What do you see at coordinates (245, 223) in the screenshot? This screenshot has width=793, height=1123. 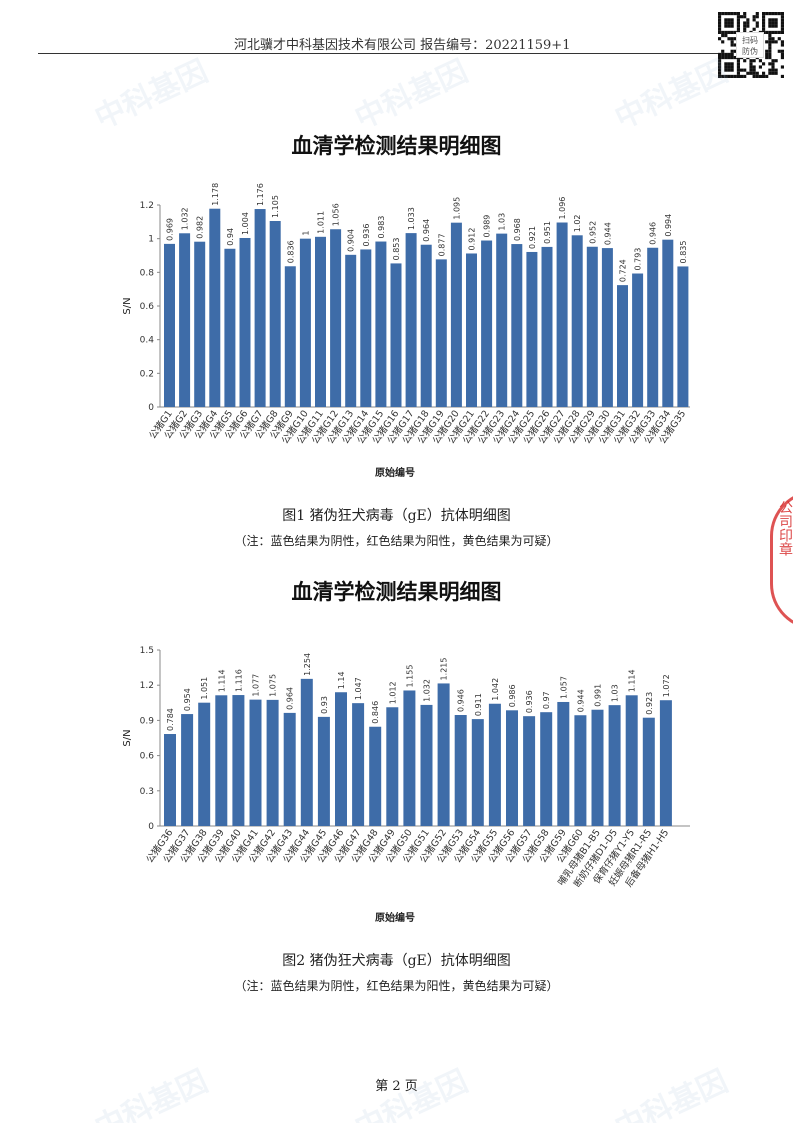 I see `data-label: 1.004` at bounding box center [245, 223].